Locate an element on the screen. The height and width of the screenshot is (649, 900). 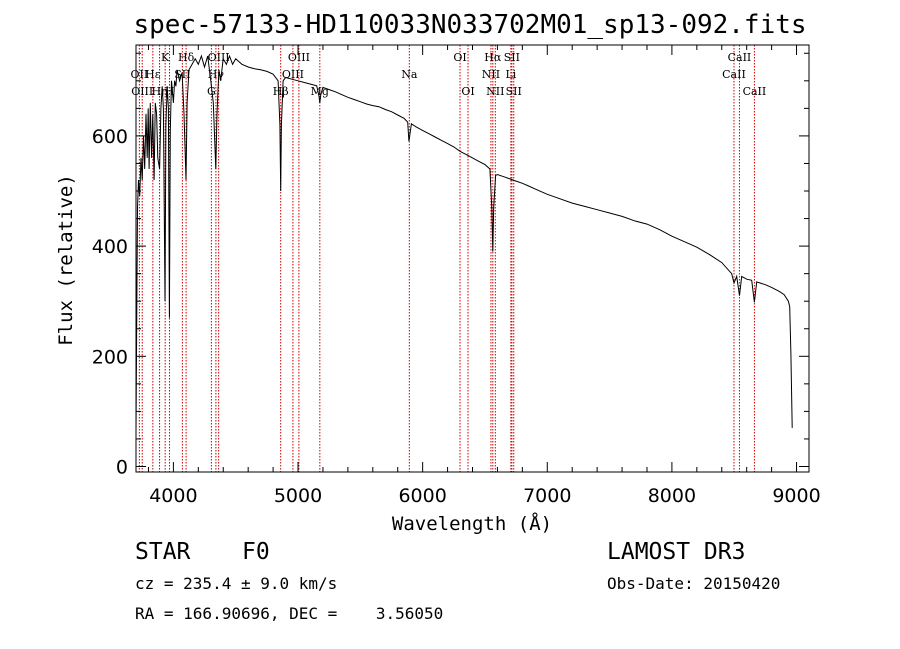
y-tick-label: 400 is located at coordinates (110, 247).